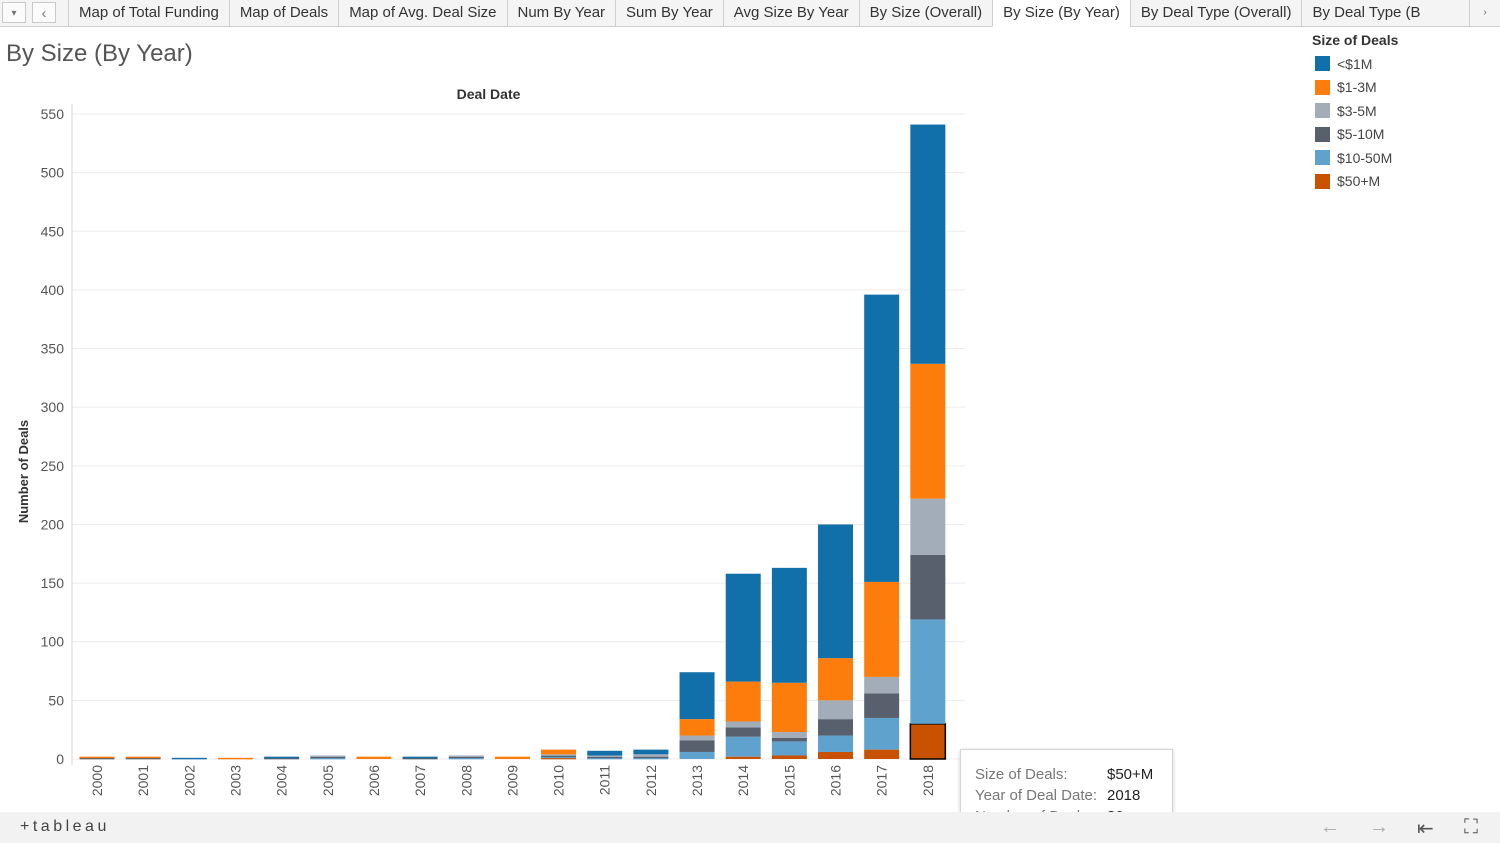  What do you see at coordinates (422, 13) in the screenshot?
I see `tab-sheet: Map of Avg. Deal Size` at bounding box center [422, 13].